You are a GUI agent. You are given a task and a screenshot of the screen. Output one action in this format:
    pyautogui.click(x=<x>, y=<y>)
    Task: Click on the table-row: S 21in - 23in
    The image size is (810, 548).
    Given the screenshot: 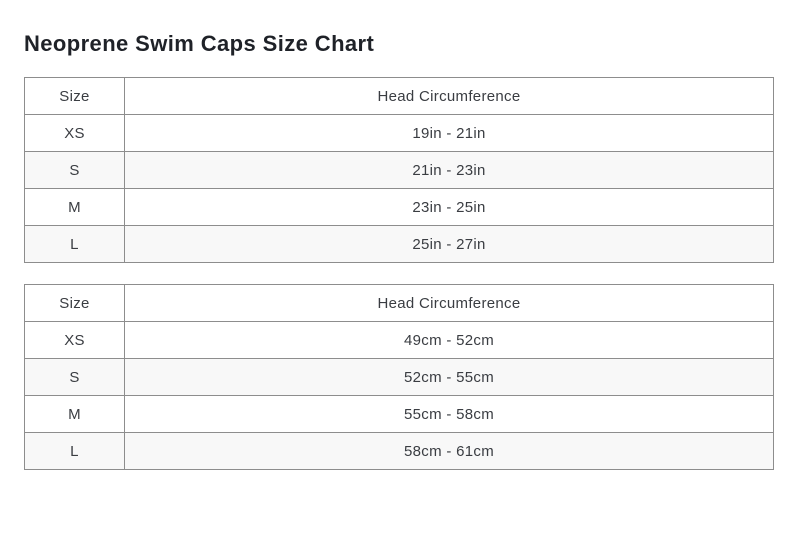 What is the action you would take?
    pyautogui.click(x=399, y=170)
    